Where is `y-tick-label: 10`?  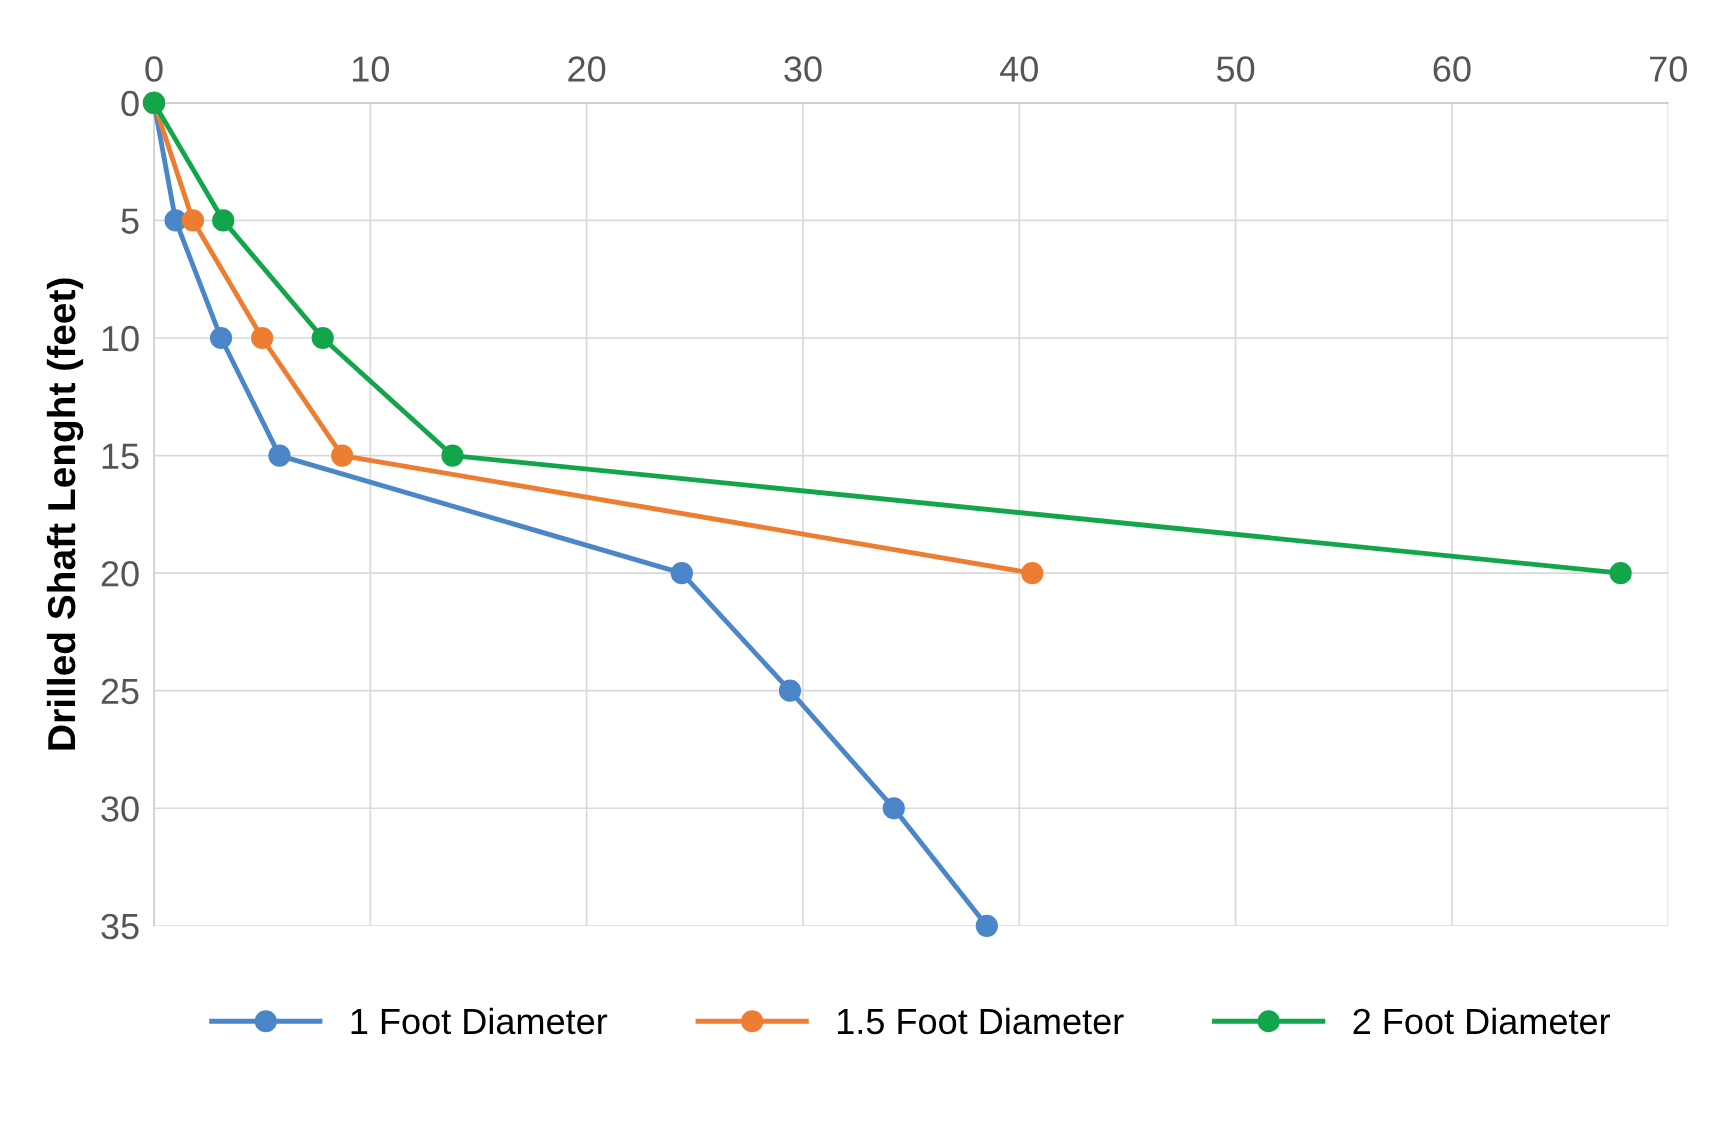 y-tick-label: 10 is located at coordinates (120, 338).